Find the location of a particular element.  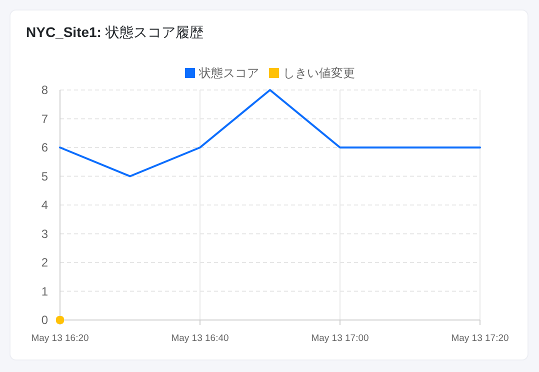

y-tick-label: 7 is located at coordinates (44, 119).